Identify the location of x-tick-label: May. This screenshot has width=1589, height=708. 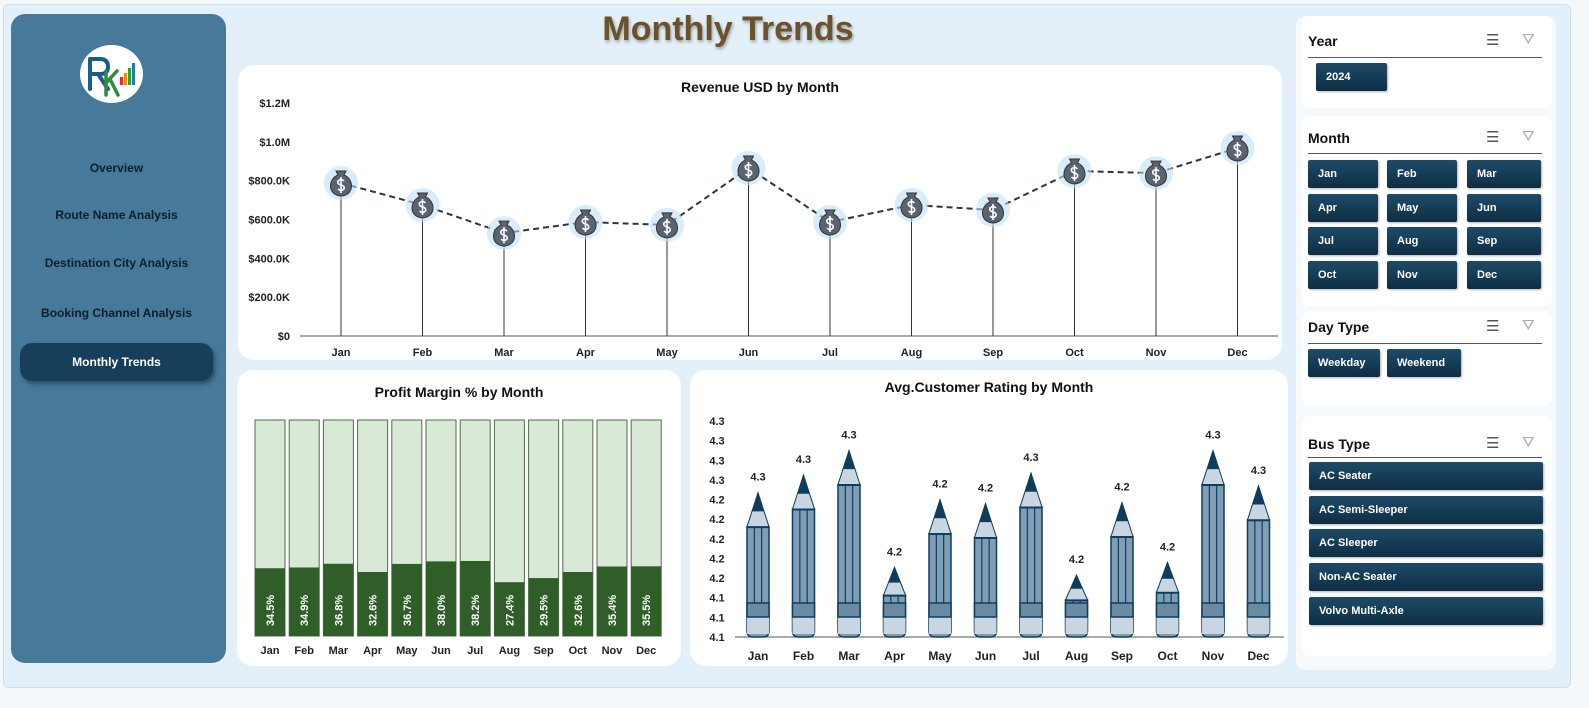
(407, 651).